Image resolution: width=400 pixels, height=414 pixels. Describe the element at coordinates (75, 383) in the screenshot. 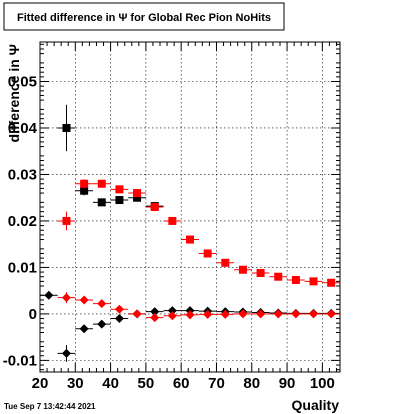

I see `x-tick-label: 30` at that location.